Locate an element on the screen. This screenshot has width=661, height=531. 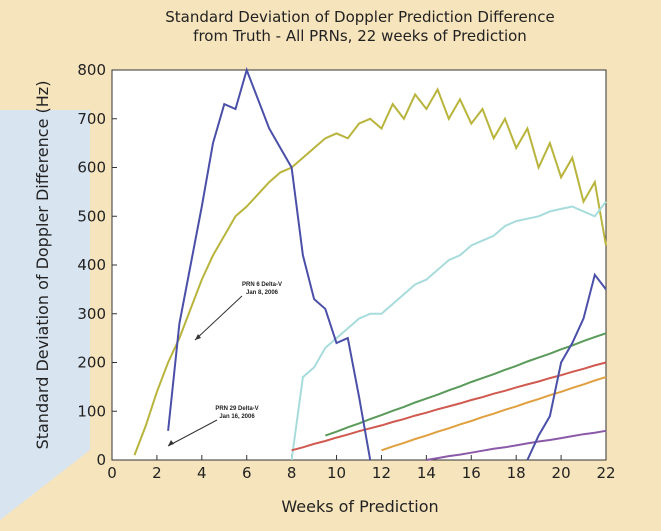
x-tick-label: 22 is located at coordinates (605, 473).